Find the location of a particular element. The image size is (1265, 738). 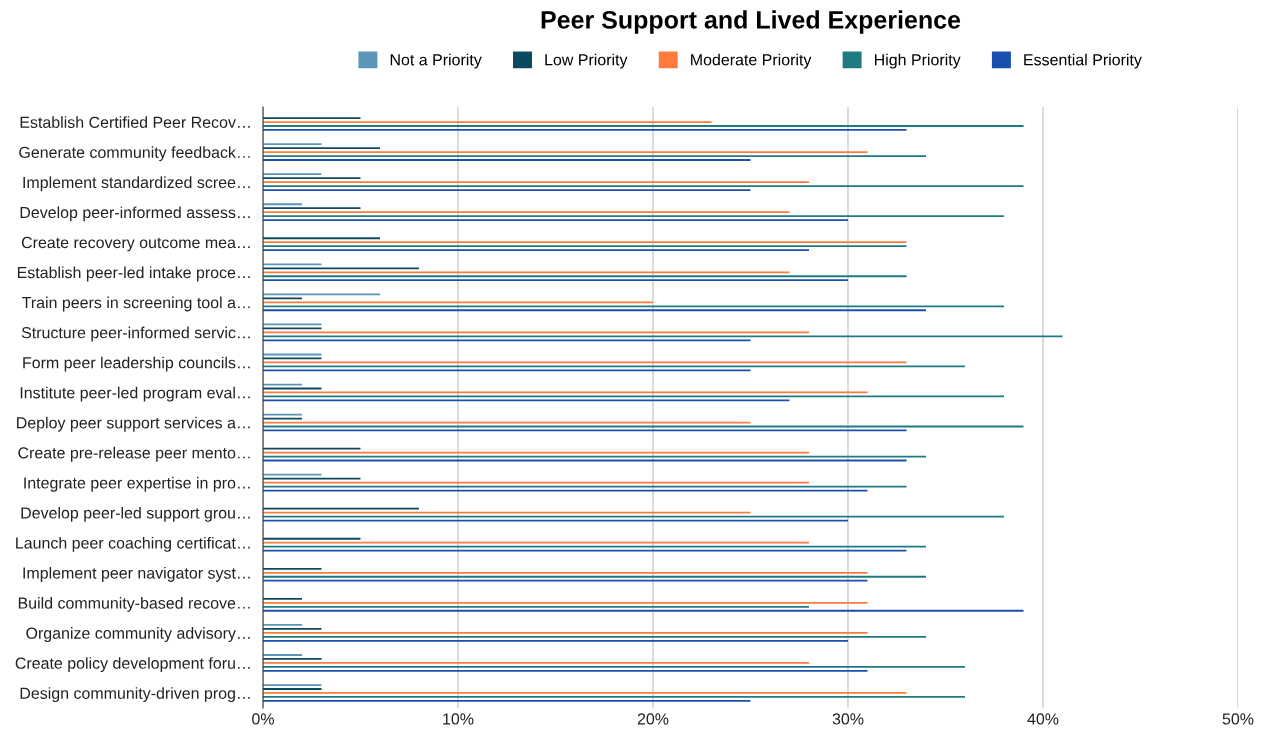

x-tick-label: 10% is located at coordinates (458, 719).